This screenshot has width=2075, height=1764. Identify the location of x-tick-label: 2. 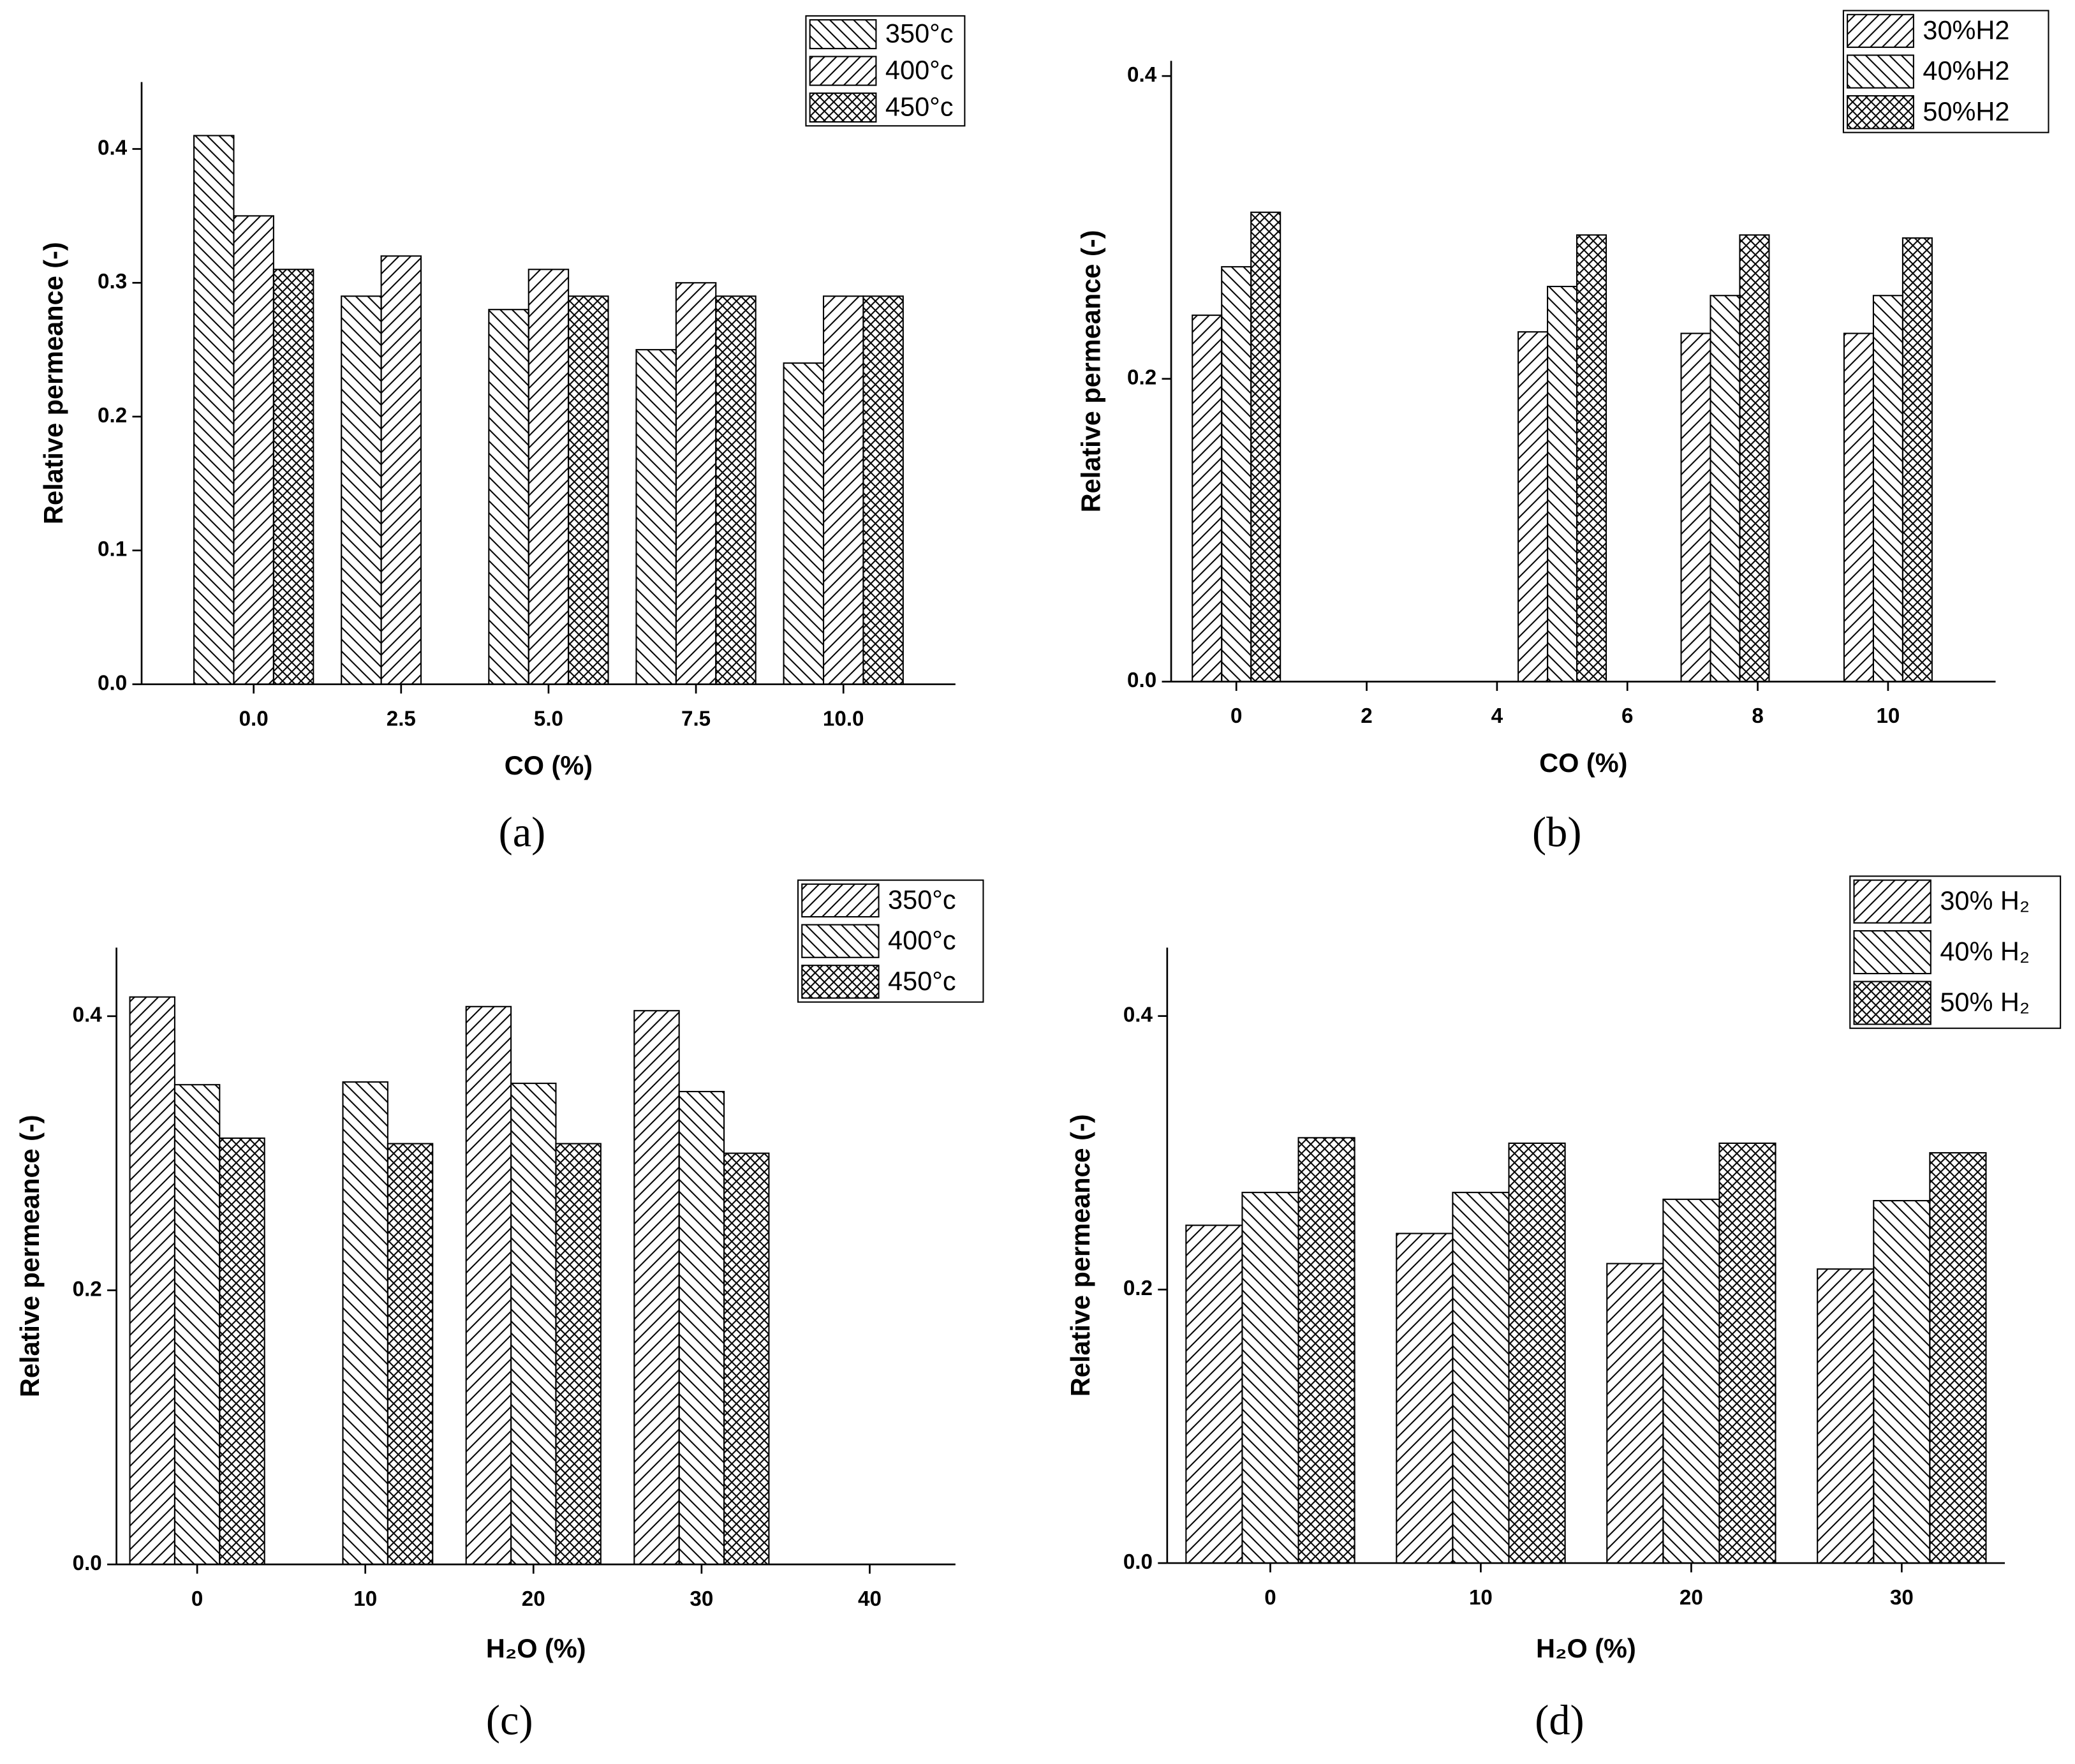
(1366, 716).